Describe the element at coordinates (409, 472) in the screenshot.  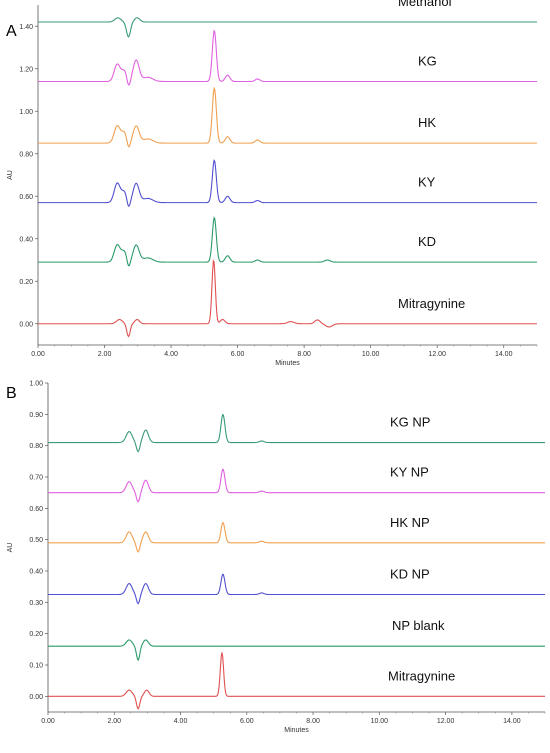
I see `trace-label: KY NP` at that location.